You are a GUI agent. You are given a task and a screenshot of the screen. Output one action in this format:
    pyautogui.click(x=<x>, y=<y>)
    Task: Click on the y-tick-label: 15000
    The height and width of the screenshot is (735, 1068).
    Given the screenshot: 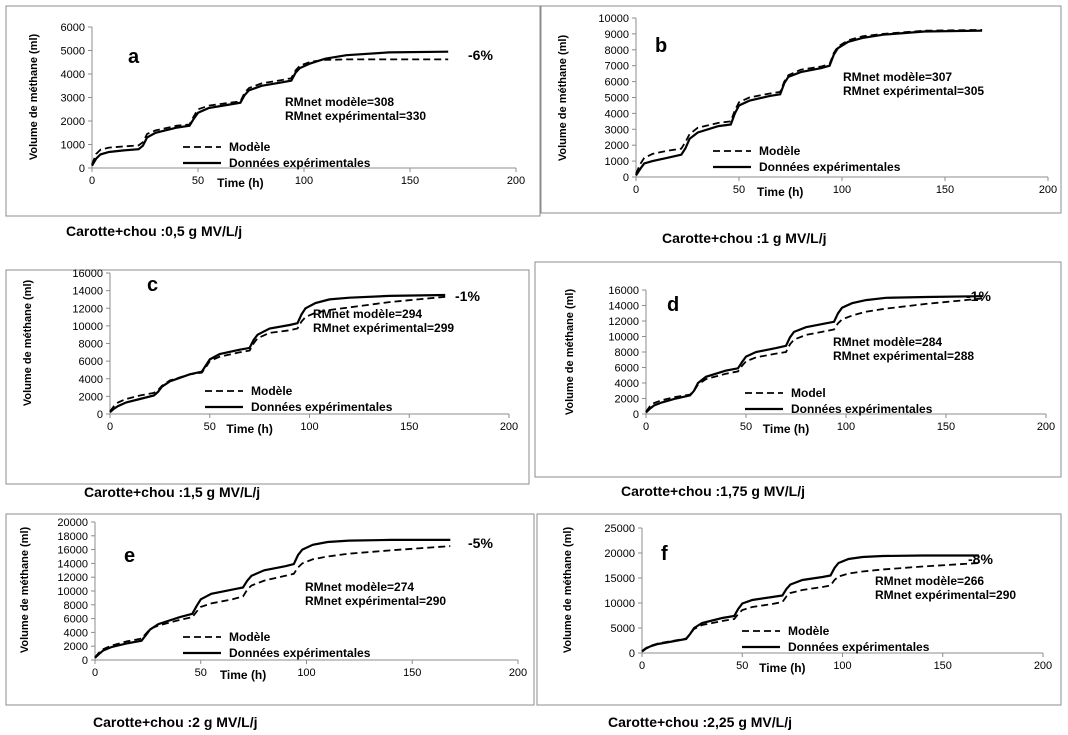 What is the action you would take?
    pyautogui.click(x=619, y=579)
    